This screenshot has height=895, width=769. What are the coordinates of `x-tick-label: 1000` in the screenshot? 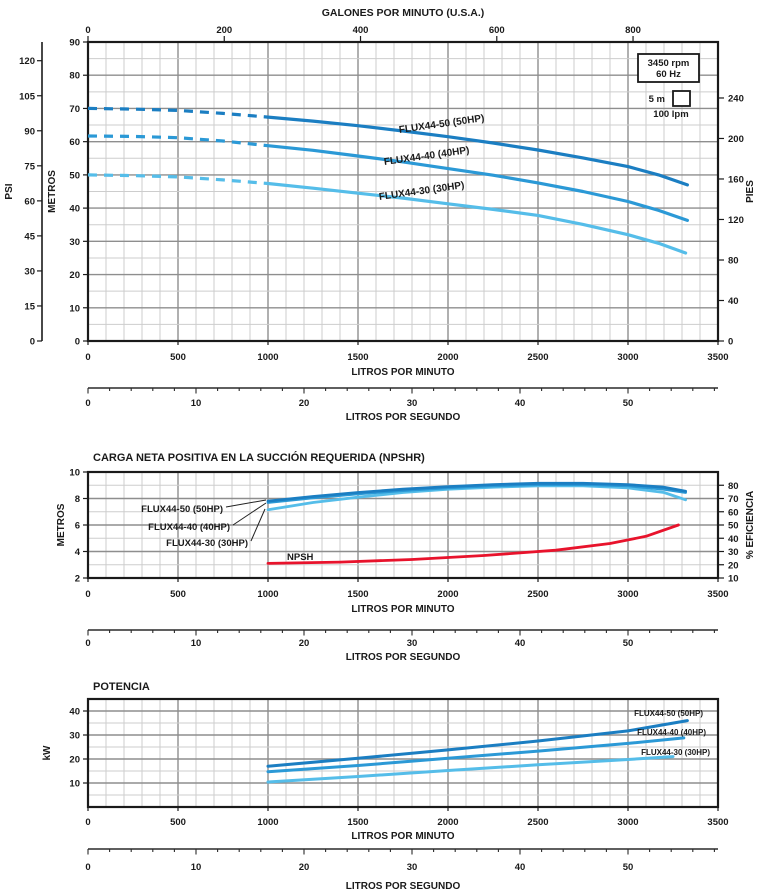 It's located at (267, 357).